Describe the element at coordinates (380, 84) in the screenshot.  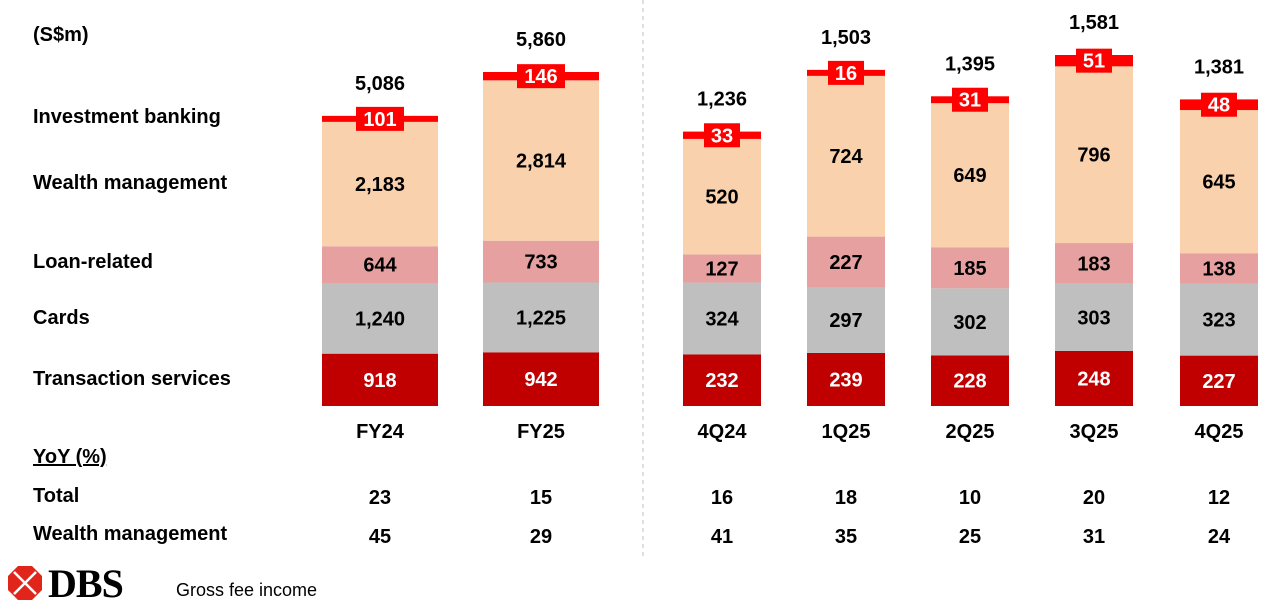
I see `total-label: 5,086` at that location.